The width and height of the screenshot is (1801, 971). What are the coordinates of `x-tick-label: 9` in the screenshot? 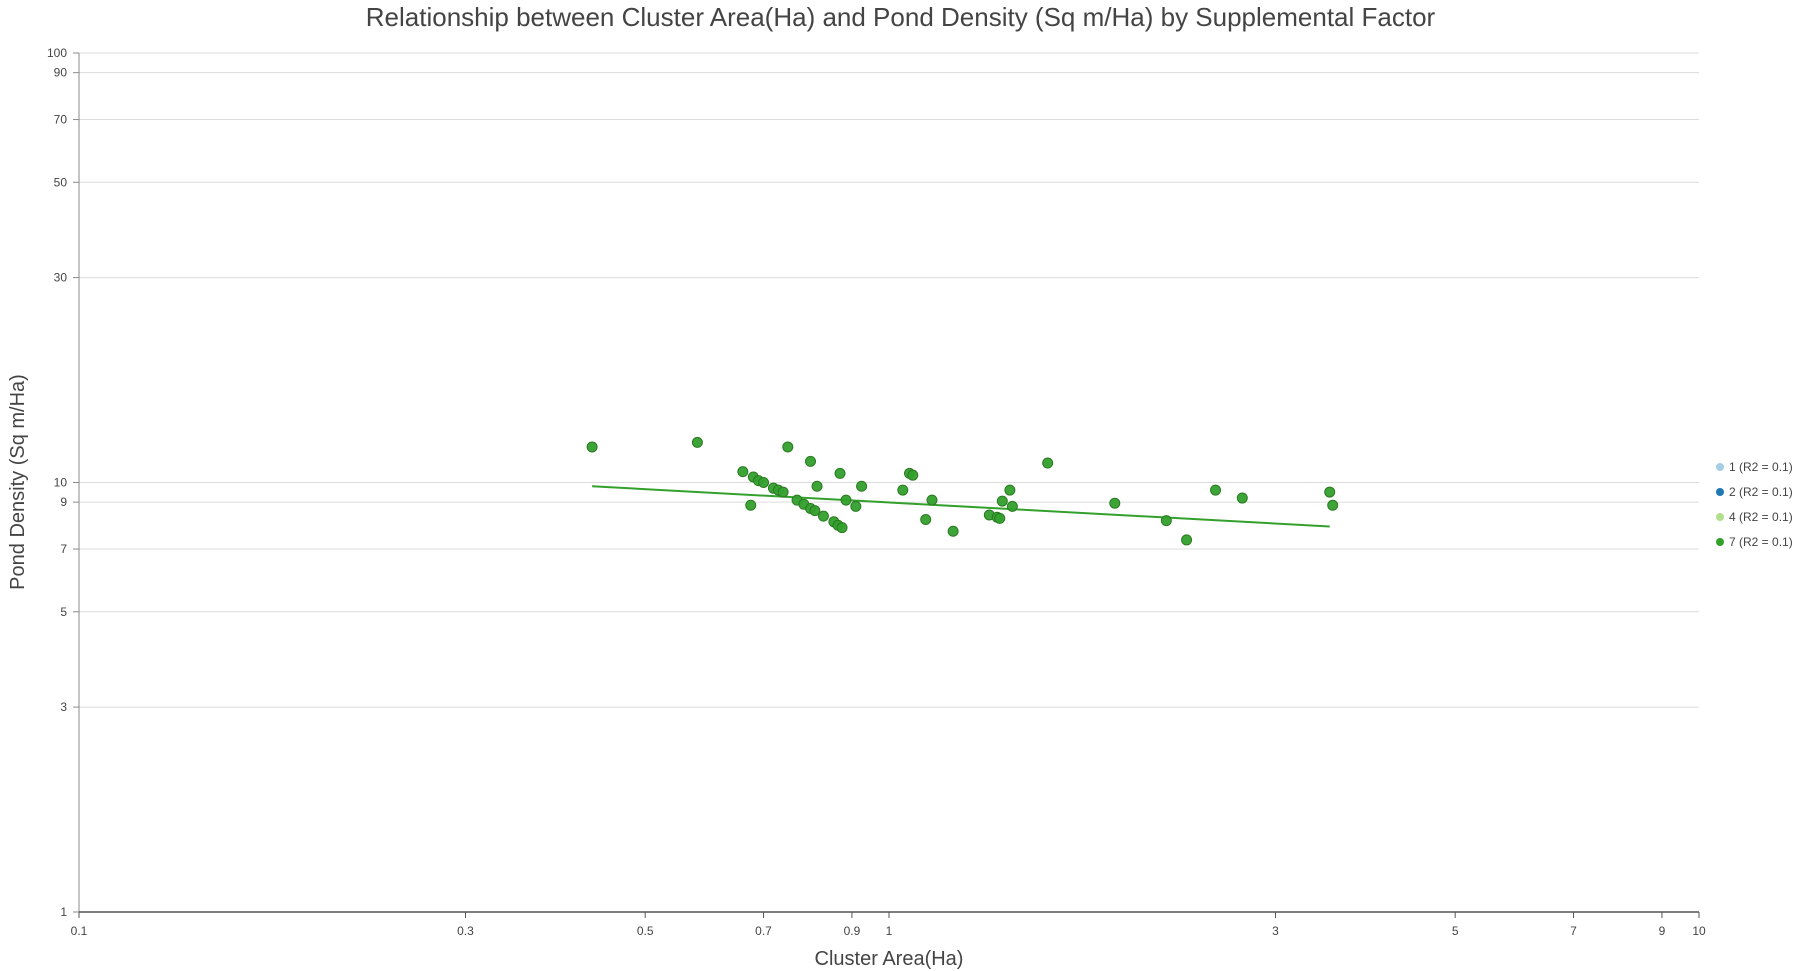 It's located at (1662, 931).